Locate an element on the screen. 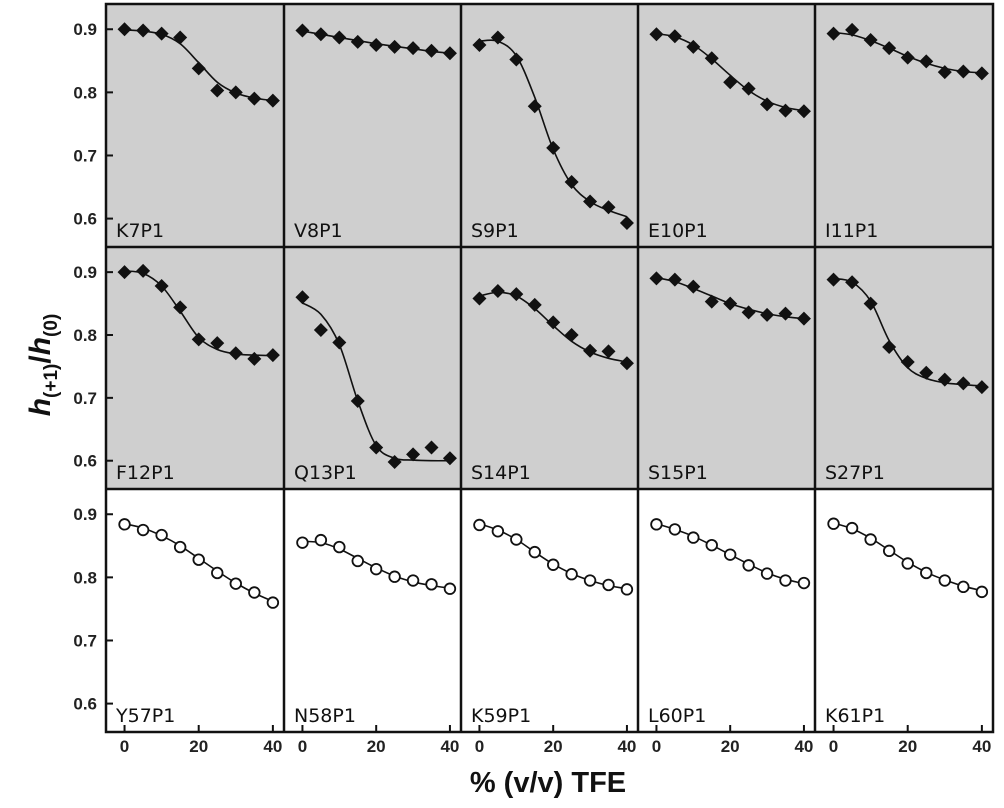  x-tick-label: 40 is located at coordinates (449, 746).